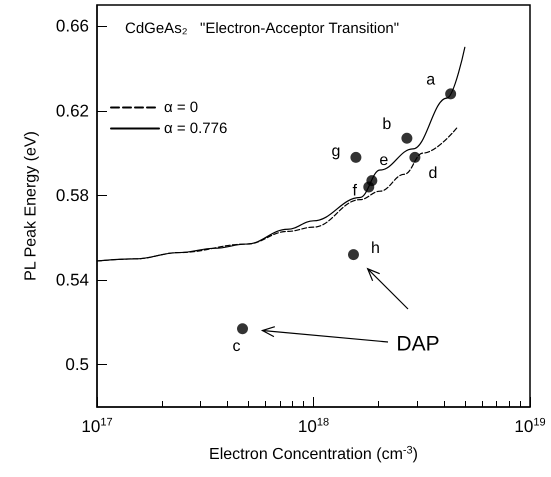 The width and height of the screenshot is (551, 477). I want to click on y-tick-label: 0.54, so click(72, 280).